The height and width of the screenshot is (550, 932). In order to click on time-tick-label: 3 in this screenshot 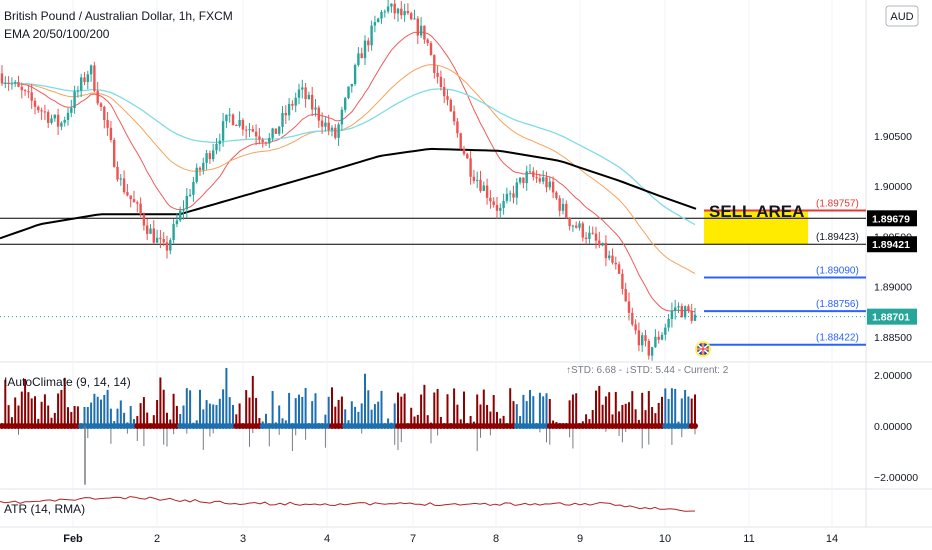, I will do `click(243, 539)`.